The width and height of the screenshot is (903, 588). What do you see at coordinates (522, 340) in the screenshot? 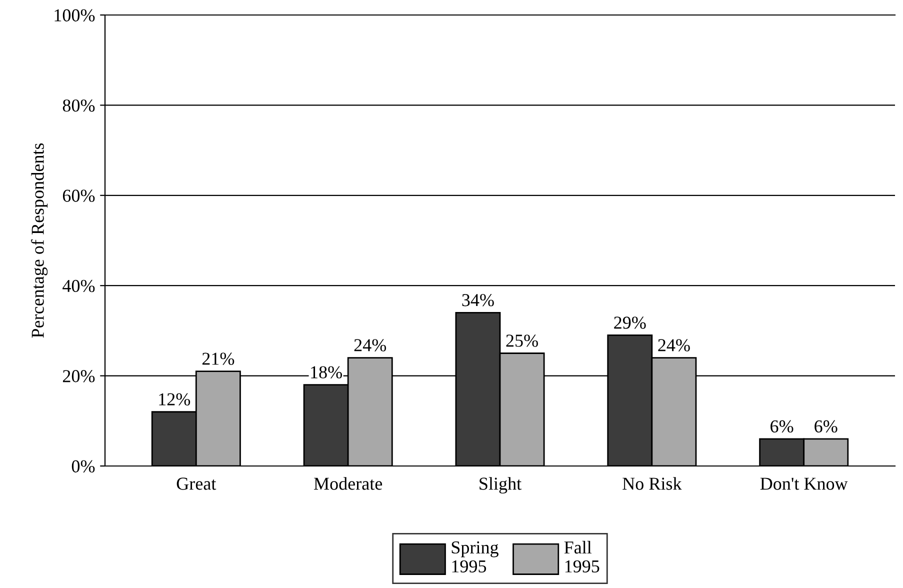
I see `data-label: 25%` at bounding box center [522, 340].